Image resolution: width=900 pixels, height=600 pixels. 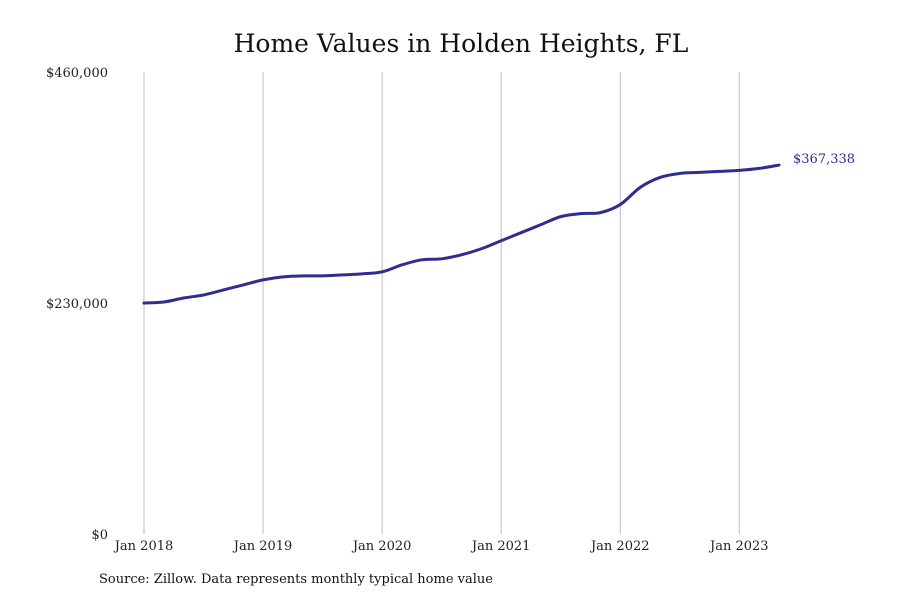 What do you see at coordinates (99, 535) in the screenshot?
I see `y-tick-label: $0` at bounding box center [99, 535].